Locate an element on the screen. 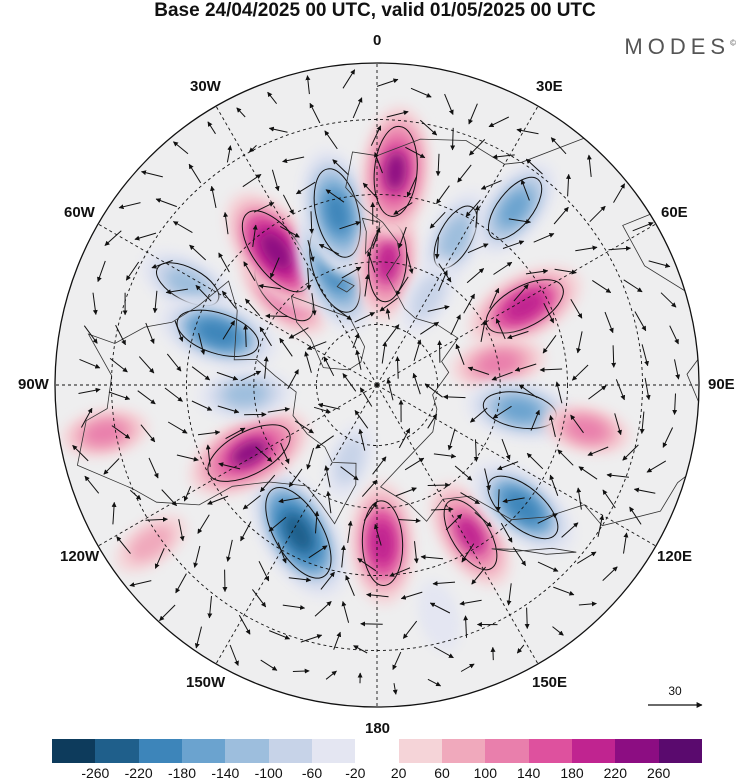  colorbar-tick-label: -220 is located at coordinates (138, 773).